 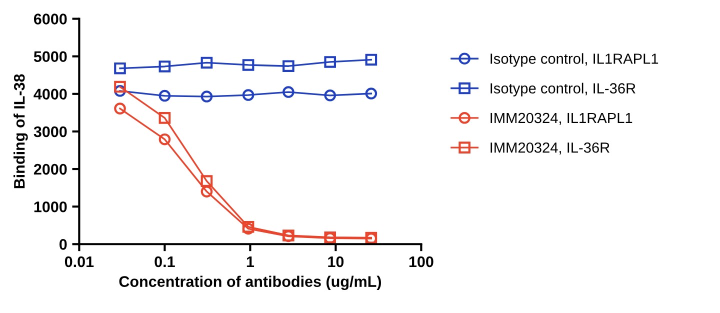 I want to click on y-tick-label: 6000, so click(x=50, y=19).